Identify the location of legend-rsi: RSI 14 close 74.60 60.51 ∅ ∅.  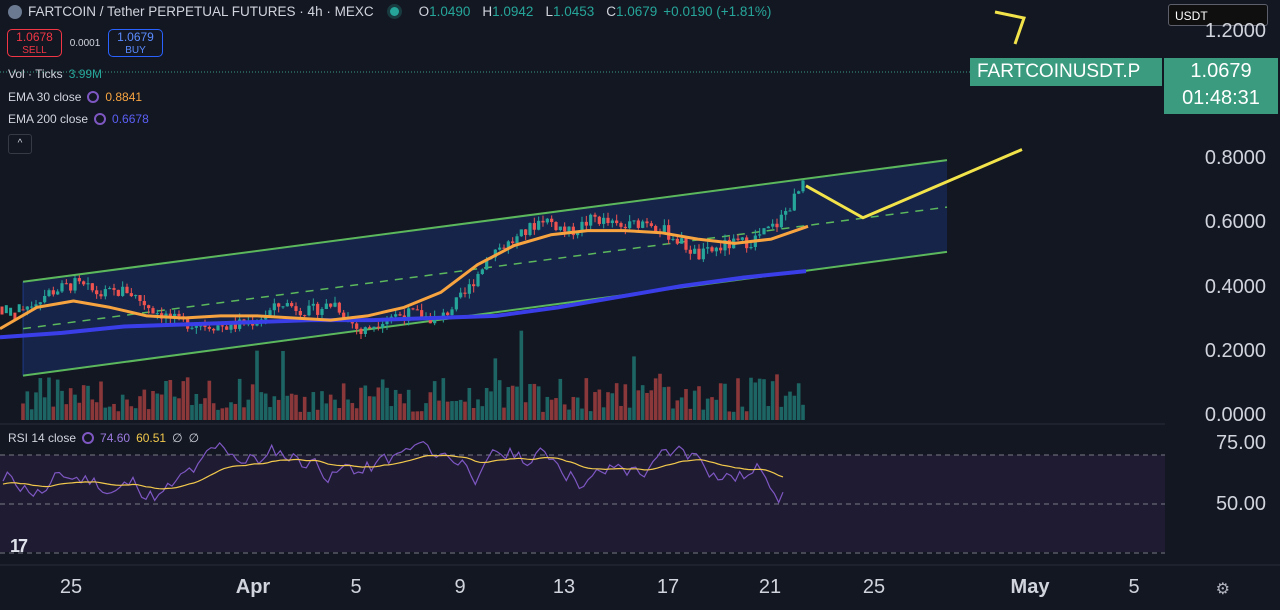
(103, 438).